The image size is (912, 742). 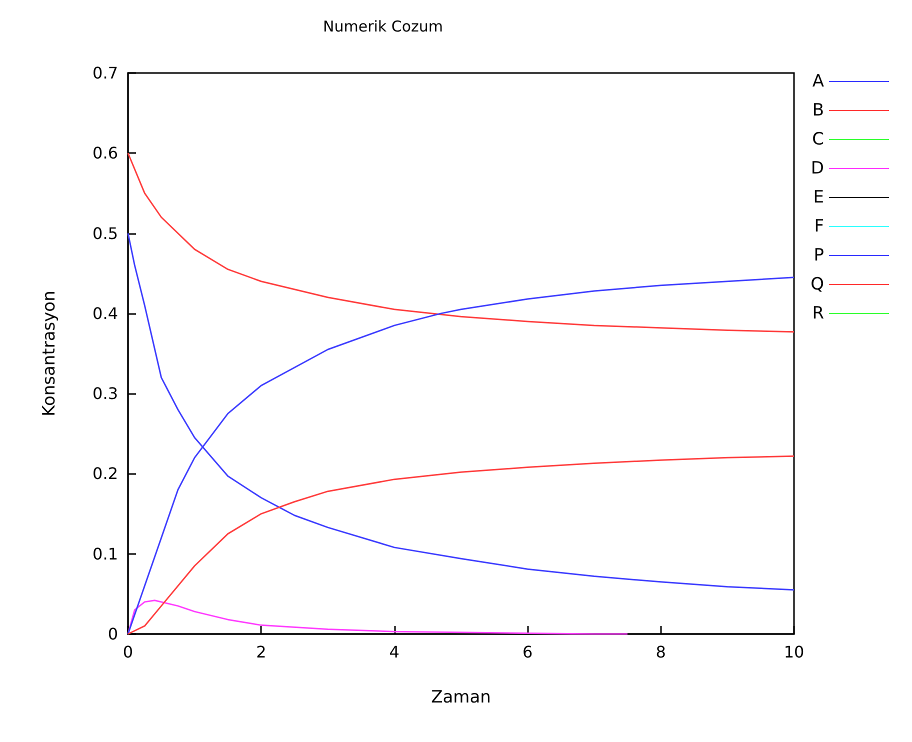 I want to click on legend-label: F, so click(x=819, y=226).